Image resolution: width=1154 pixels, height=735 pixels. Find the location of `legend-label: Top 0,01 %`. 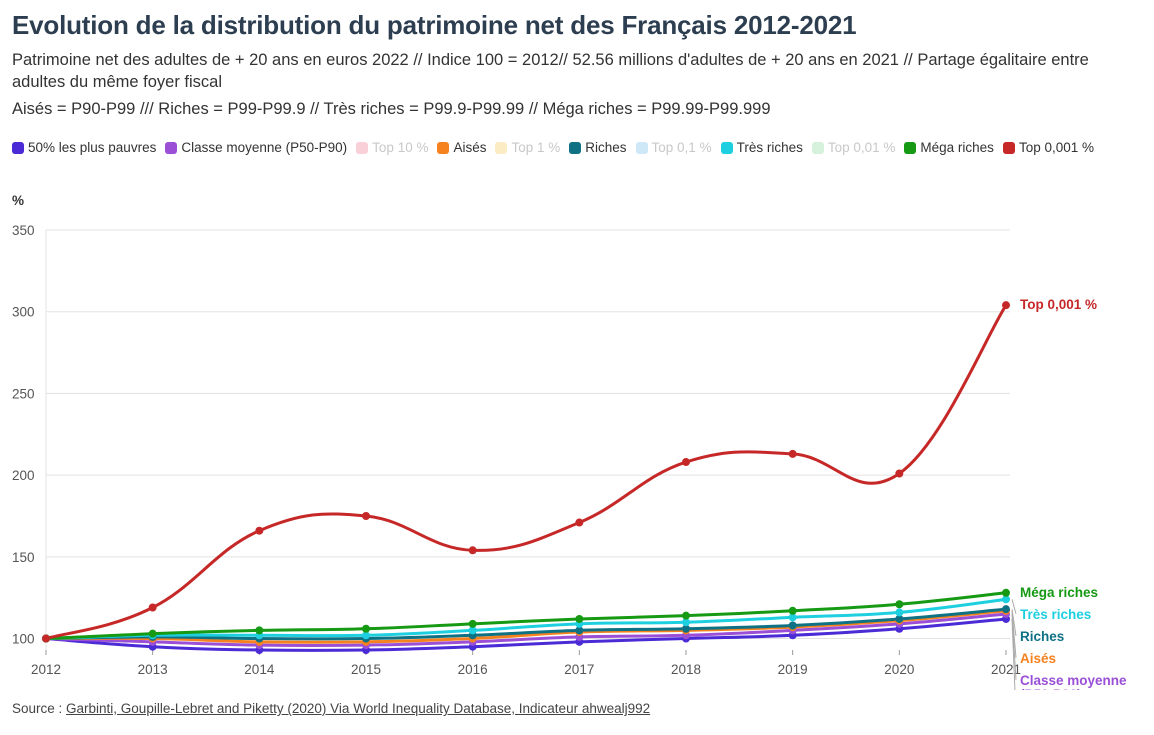

legend-label: Top 0,01 % is located at coordinates (861, 147).